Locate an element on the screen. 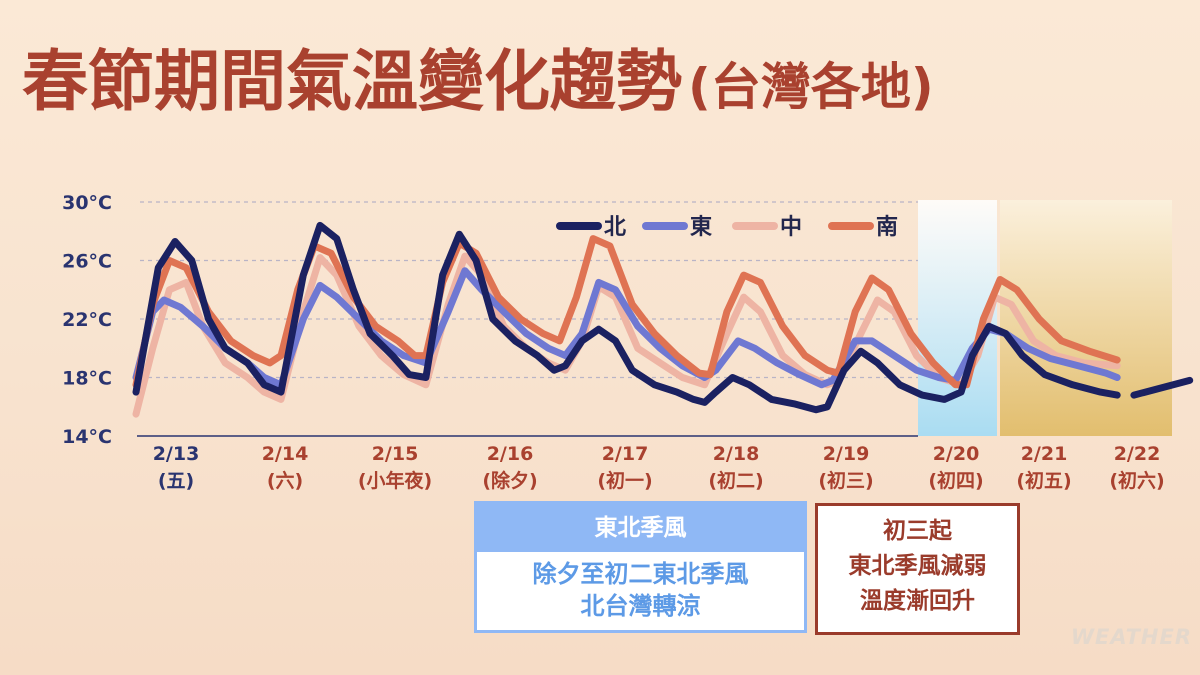 This screenshot has height=675, width=1200. x-tick-date: 2/18 is located at coordinates (736, 454).